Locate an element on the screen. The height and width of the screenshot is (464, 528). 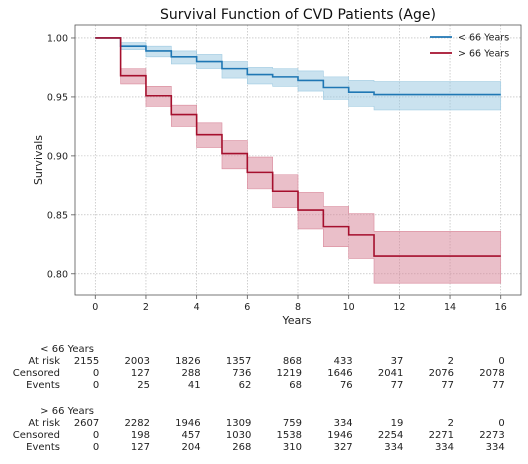
x-tick-label: 8 is located at coordinates (298, 307).